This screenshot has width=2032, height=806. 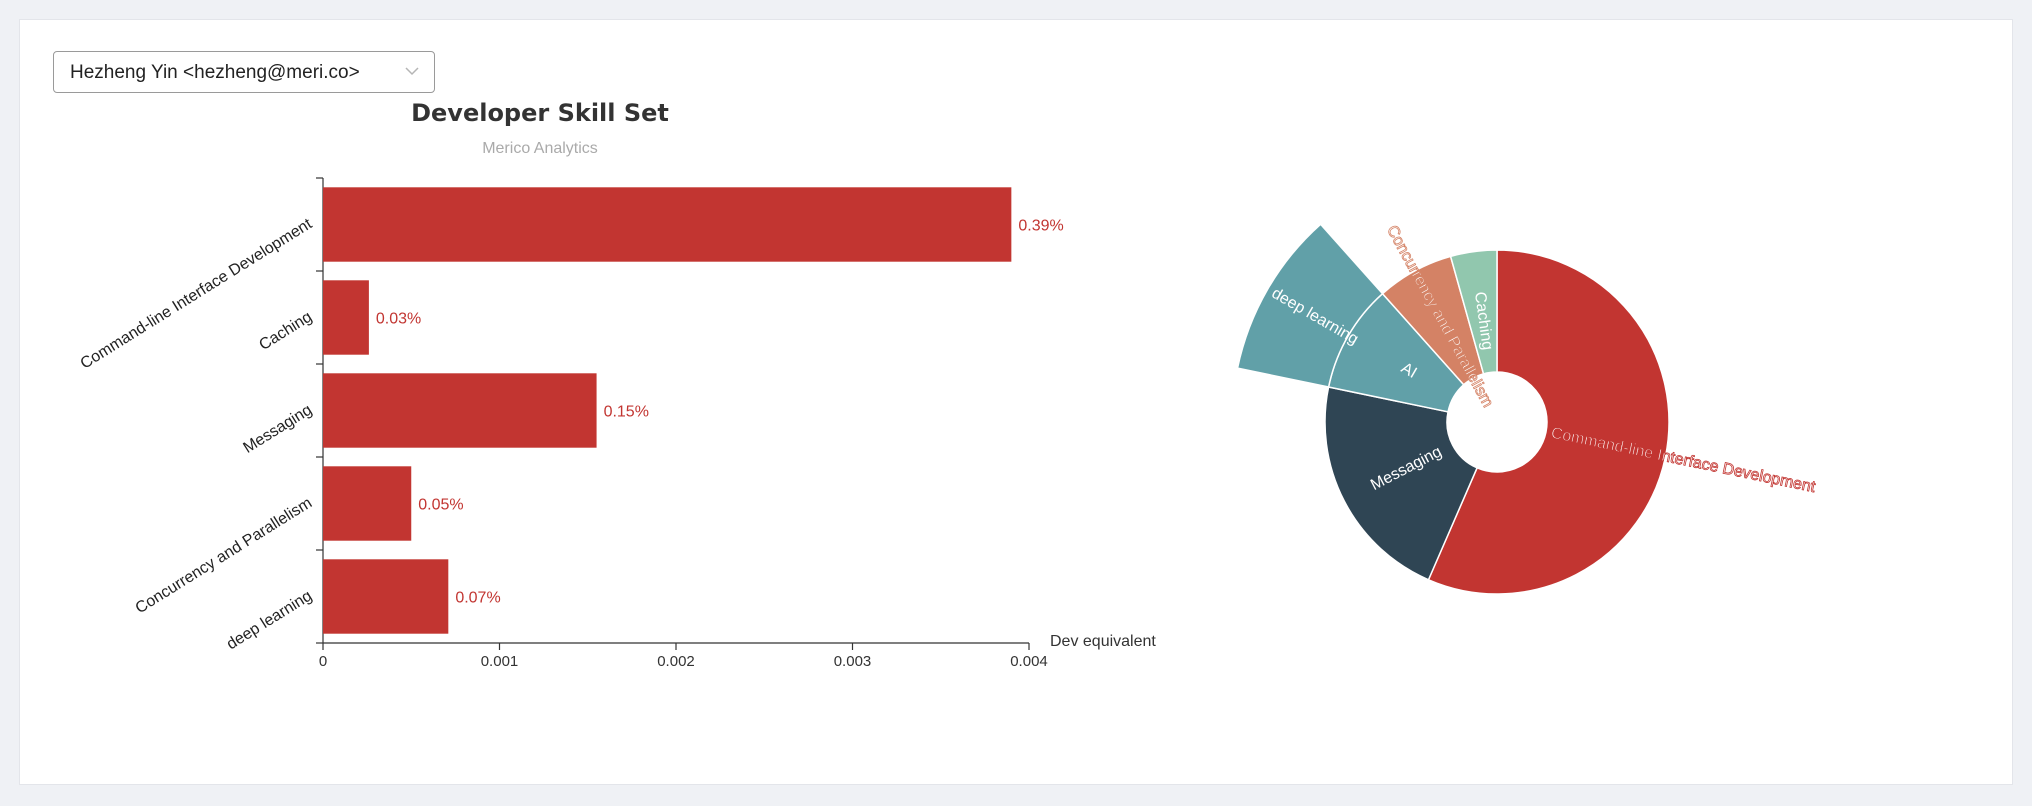 I want to click on x-tick-label: 0.002, so click(x=676, y=661).